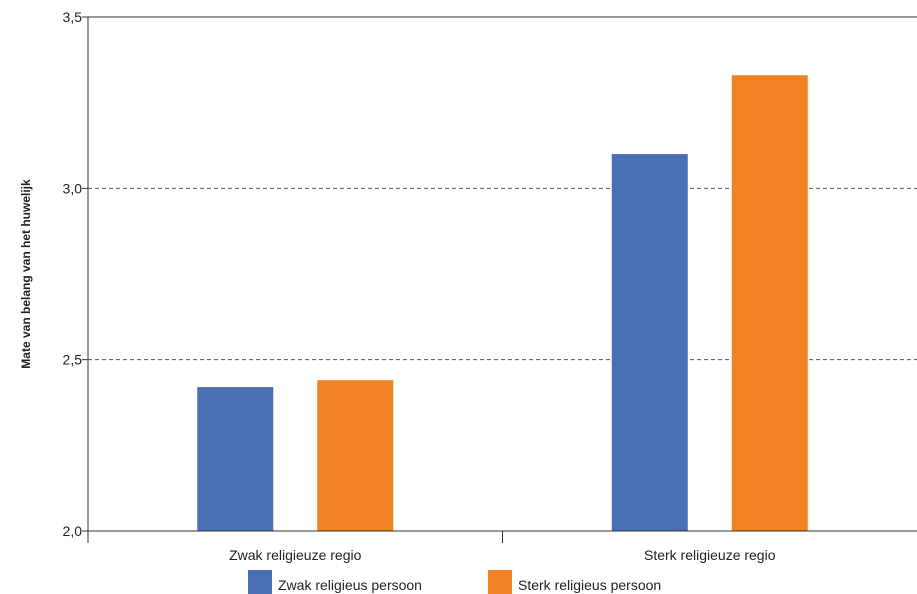  What do you see at coordinates (710, 555) in the screenshot?
I see `x-category-label: Sterk religieuze regio` at bounding box center [710, 555].